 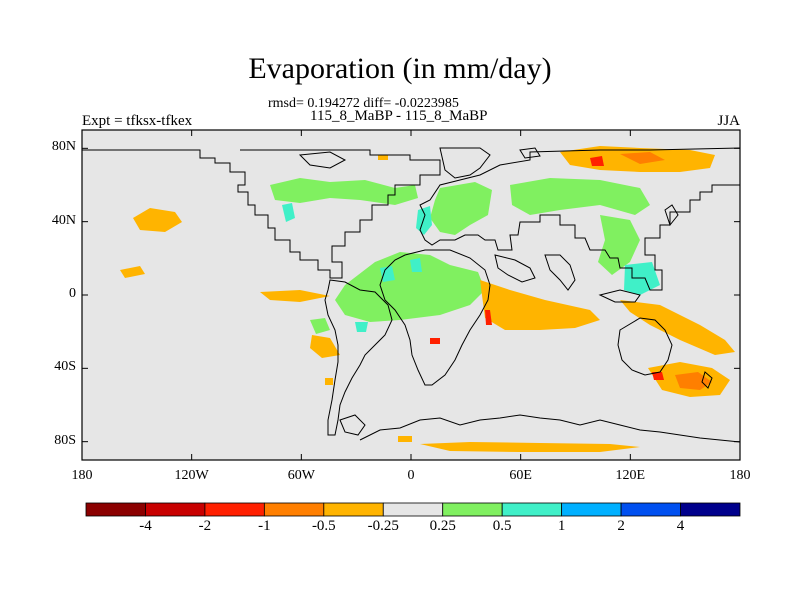 I want to click on positive-region-europe, so click(x=461, y=208).